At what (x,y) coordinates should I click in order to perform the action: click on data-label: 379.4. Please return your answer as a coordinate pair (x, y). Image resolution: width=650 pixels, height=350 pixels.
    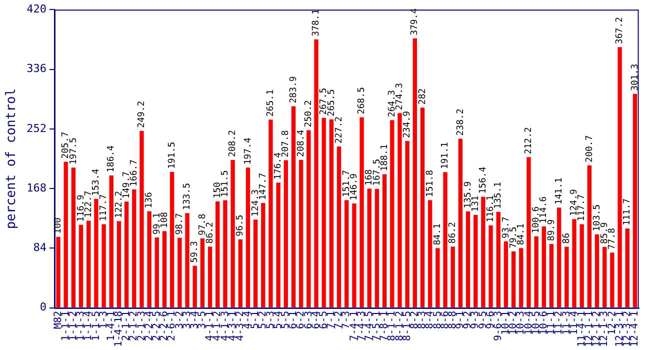
    Looking at the image, I should click on (415, 22).